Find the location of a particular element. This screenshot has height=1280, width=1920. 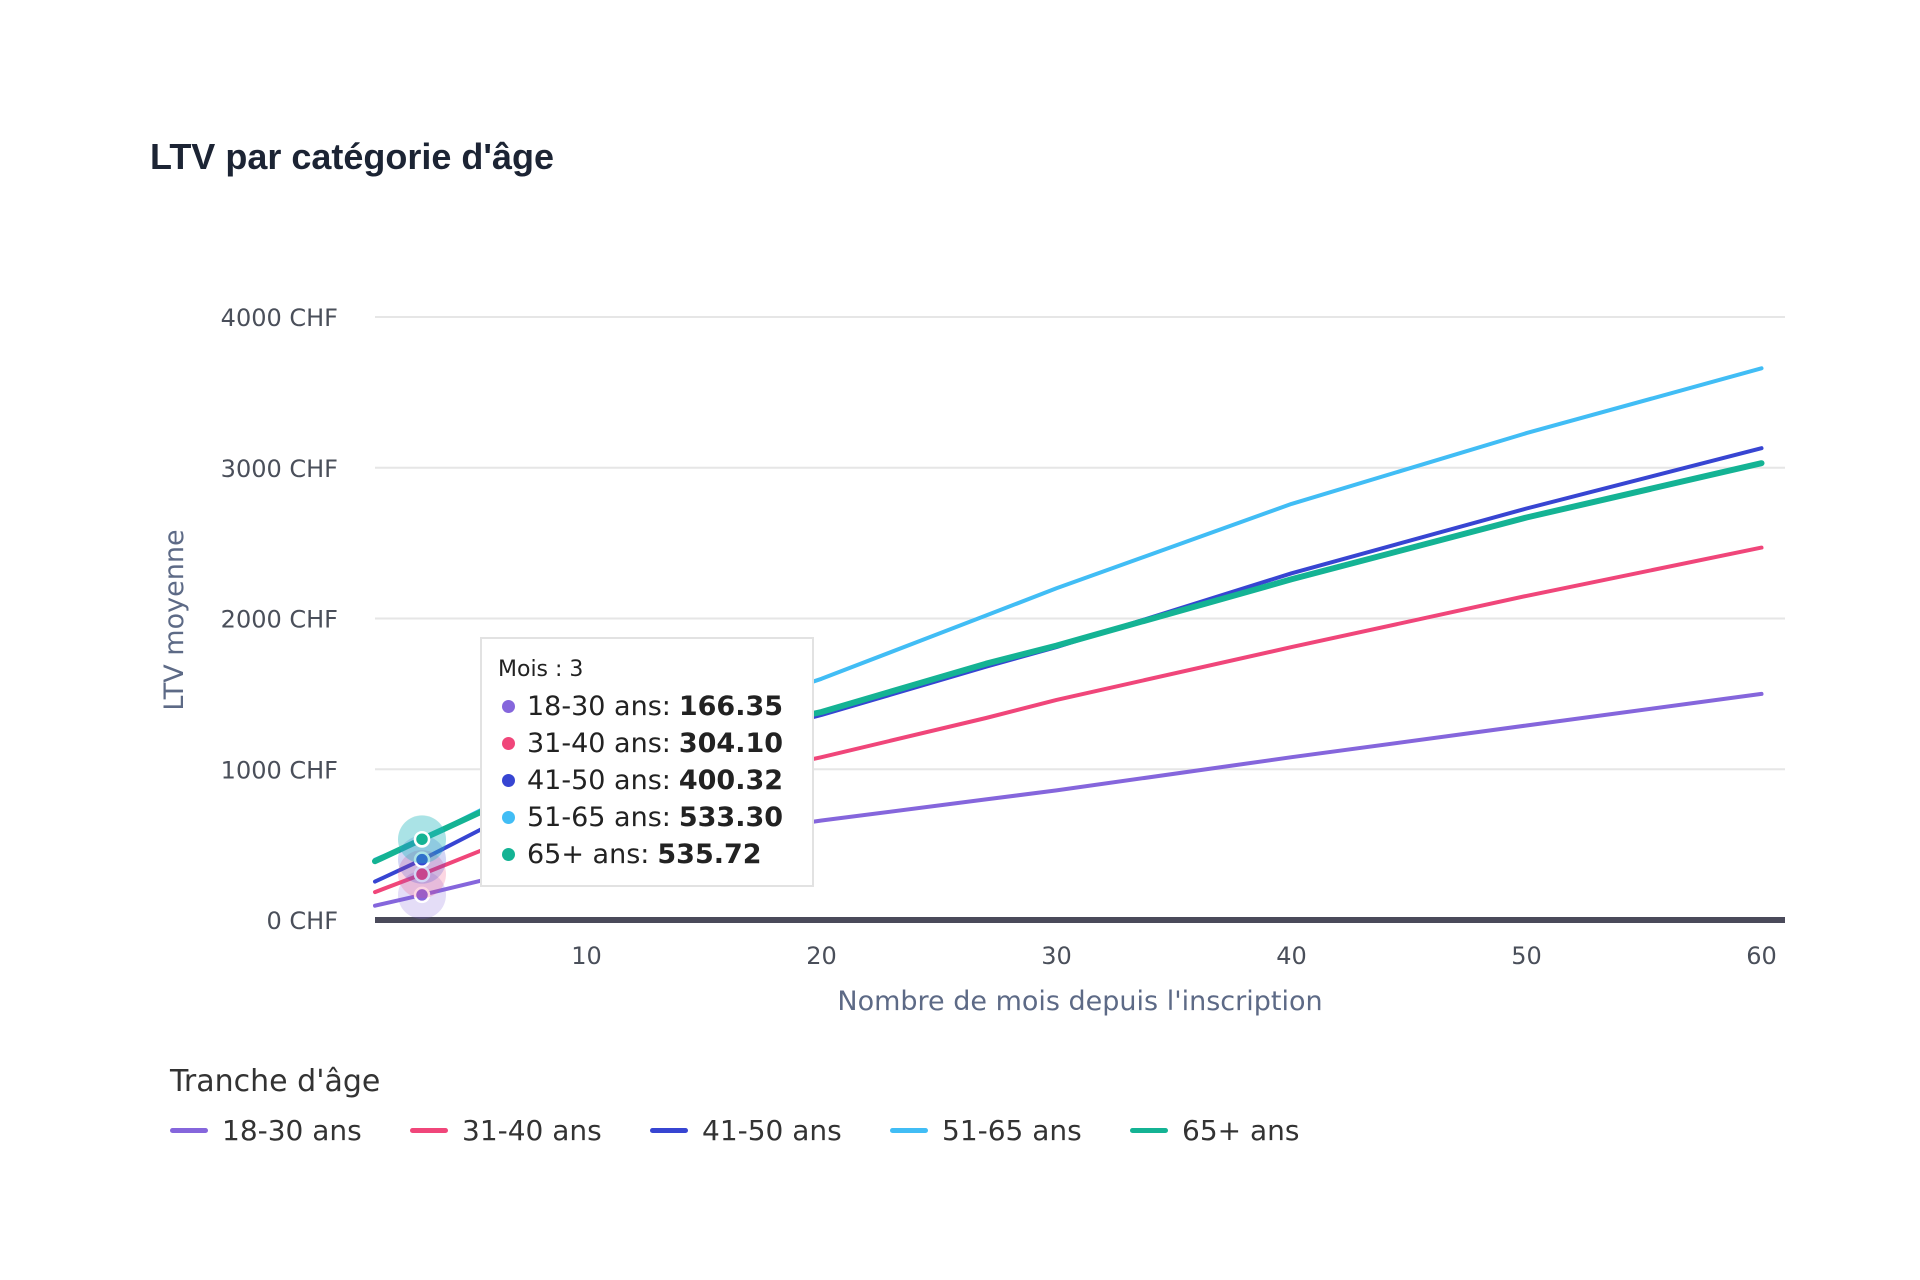

hover-markers is located at coordinates (422, 867).